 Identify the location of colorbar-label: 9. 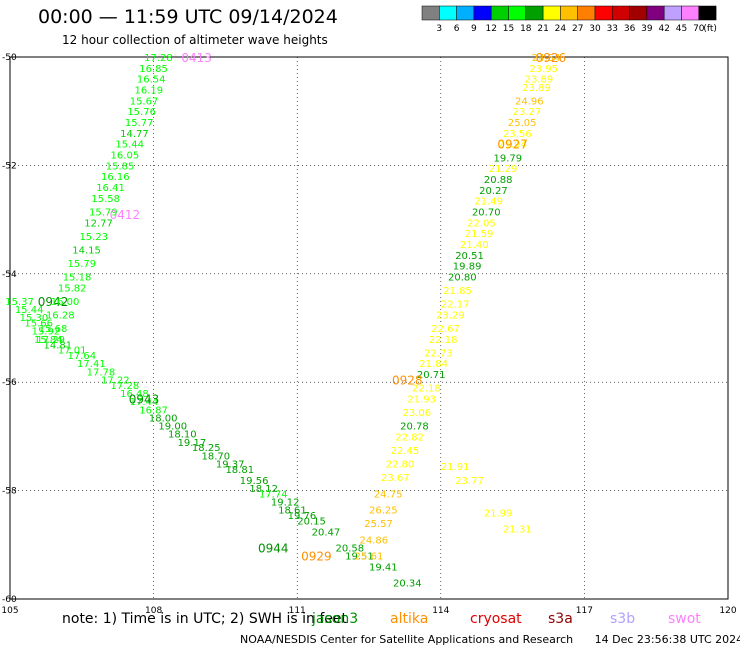
(474, 29).